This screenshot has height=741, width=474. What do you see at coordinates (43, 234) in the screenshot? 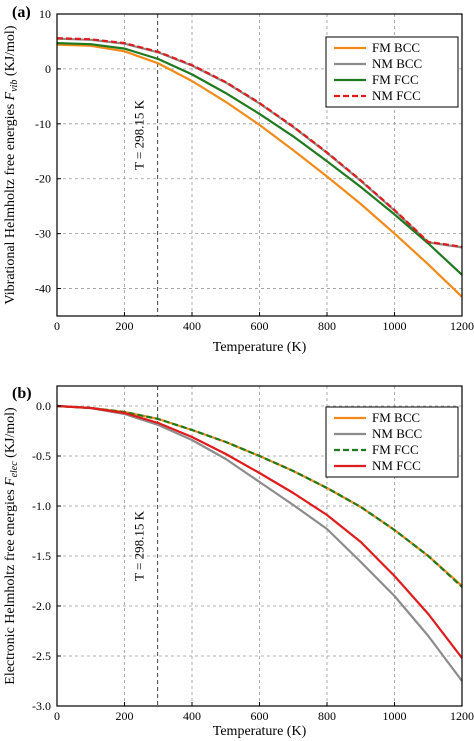
I see `y-tick-label: -30` at bounding box center [43, 234].